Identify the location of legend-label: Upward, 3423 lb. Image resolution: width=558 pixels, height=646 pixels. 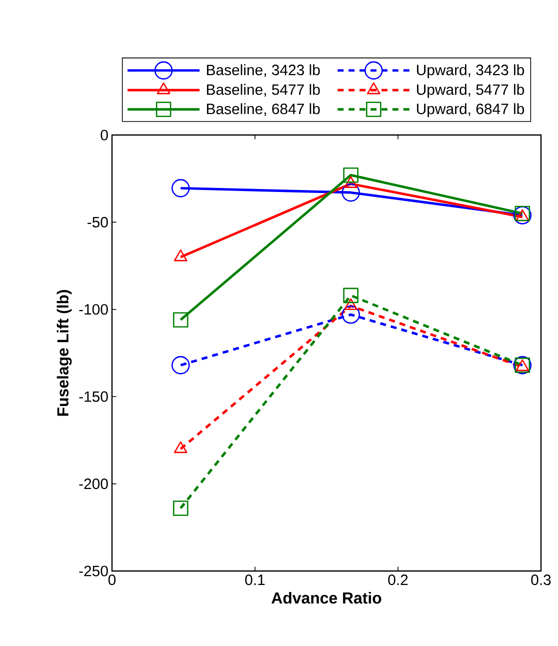
(470, 71).